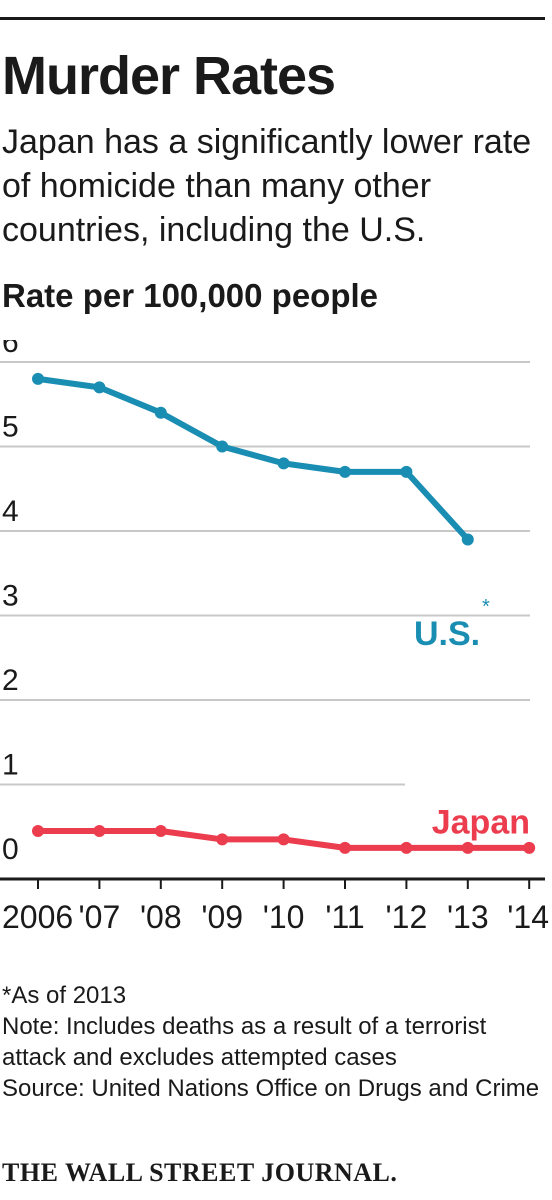  Describe the element at coordinates (407, 917) in the screenshot. I see `x-tick-label: '12` at that location.